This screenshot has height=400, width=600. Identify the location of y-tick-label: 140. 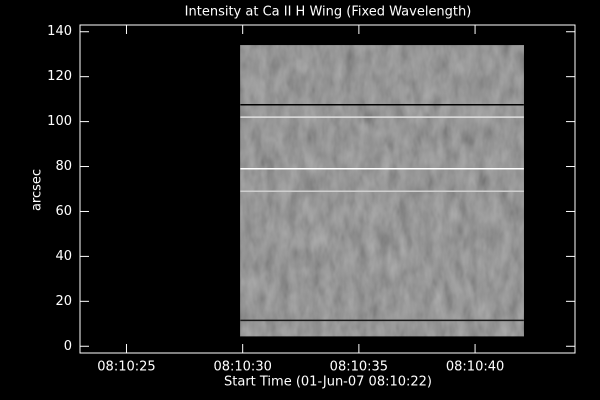
(59, 31).